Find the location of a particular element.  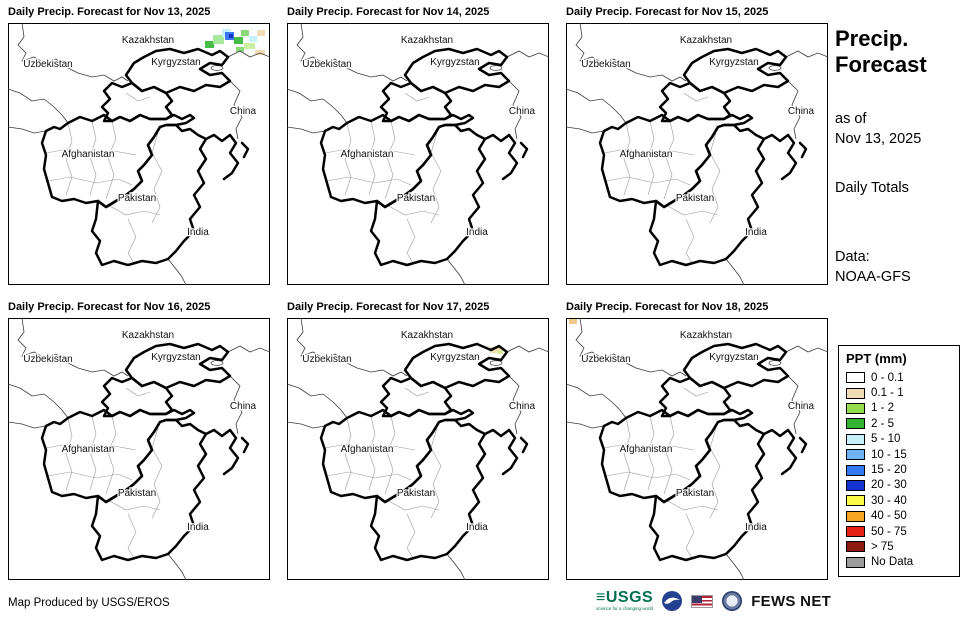

map-panel-5: Daily Precip. Forecast for Nov 17, 2025 is located at coordinates (418, 440).